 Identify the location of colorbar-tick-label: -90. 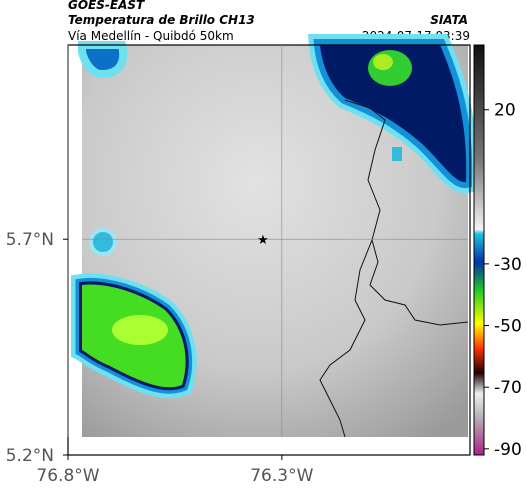
(508, 450).